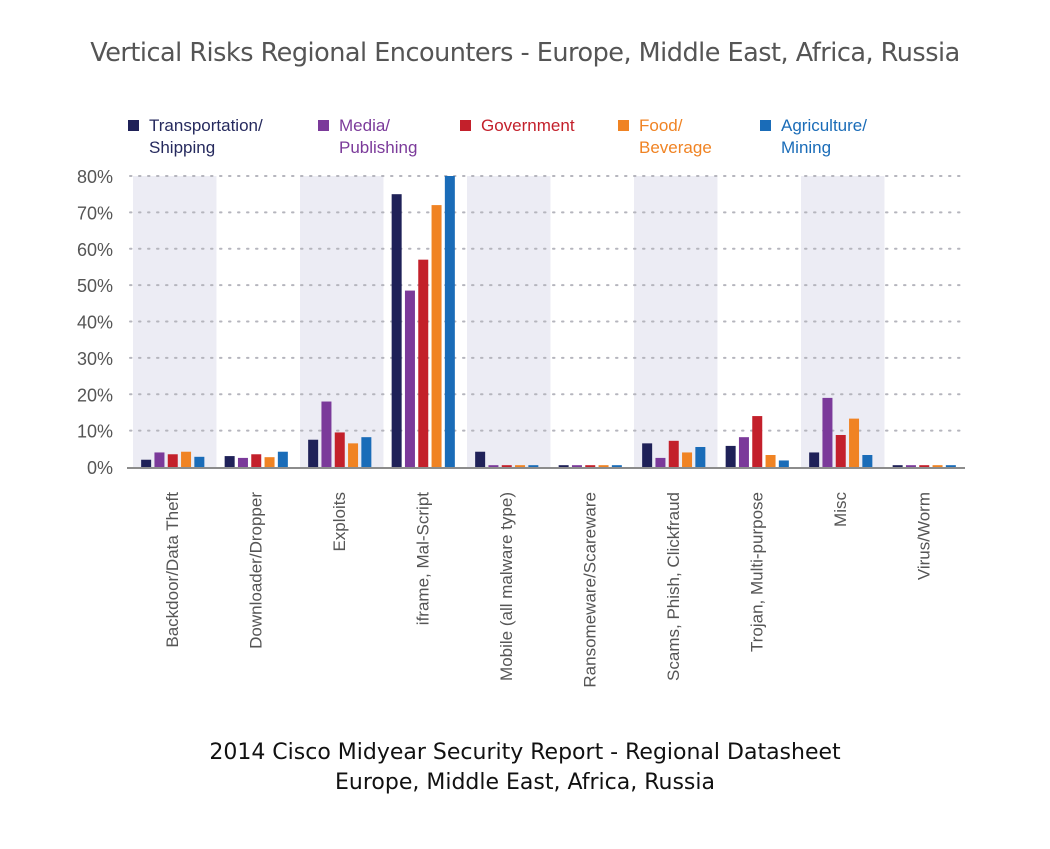 Image resolution: width=1050 pixels, height=849 pixels. Describe the element at coordinates (95, 395) in the screenshot. I see `y-tick-label: 20%` at that location.